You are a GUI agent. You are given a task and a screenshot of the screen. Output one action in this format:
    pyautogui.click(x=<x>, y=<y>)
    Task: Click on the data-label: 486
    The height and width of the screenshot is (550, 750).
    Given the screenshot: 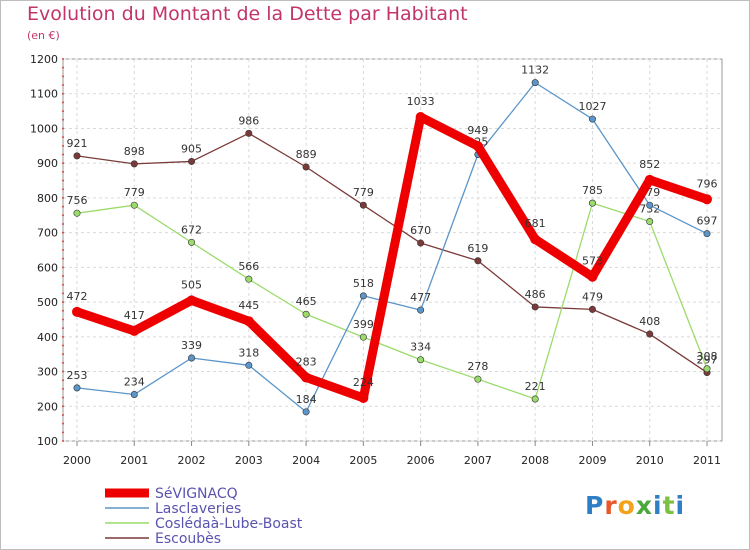 What is the action you would take?
    pyautogui.click(x=535, y=294)
    